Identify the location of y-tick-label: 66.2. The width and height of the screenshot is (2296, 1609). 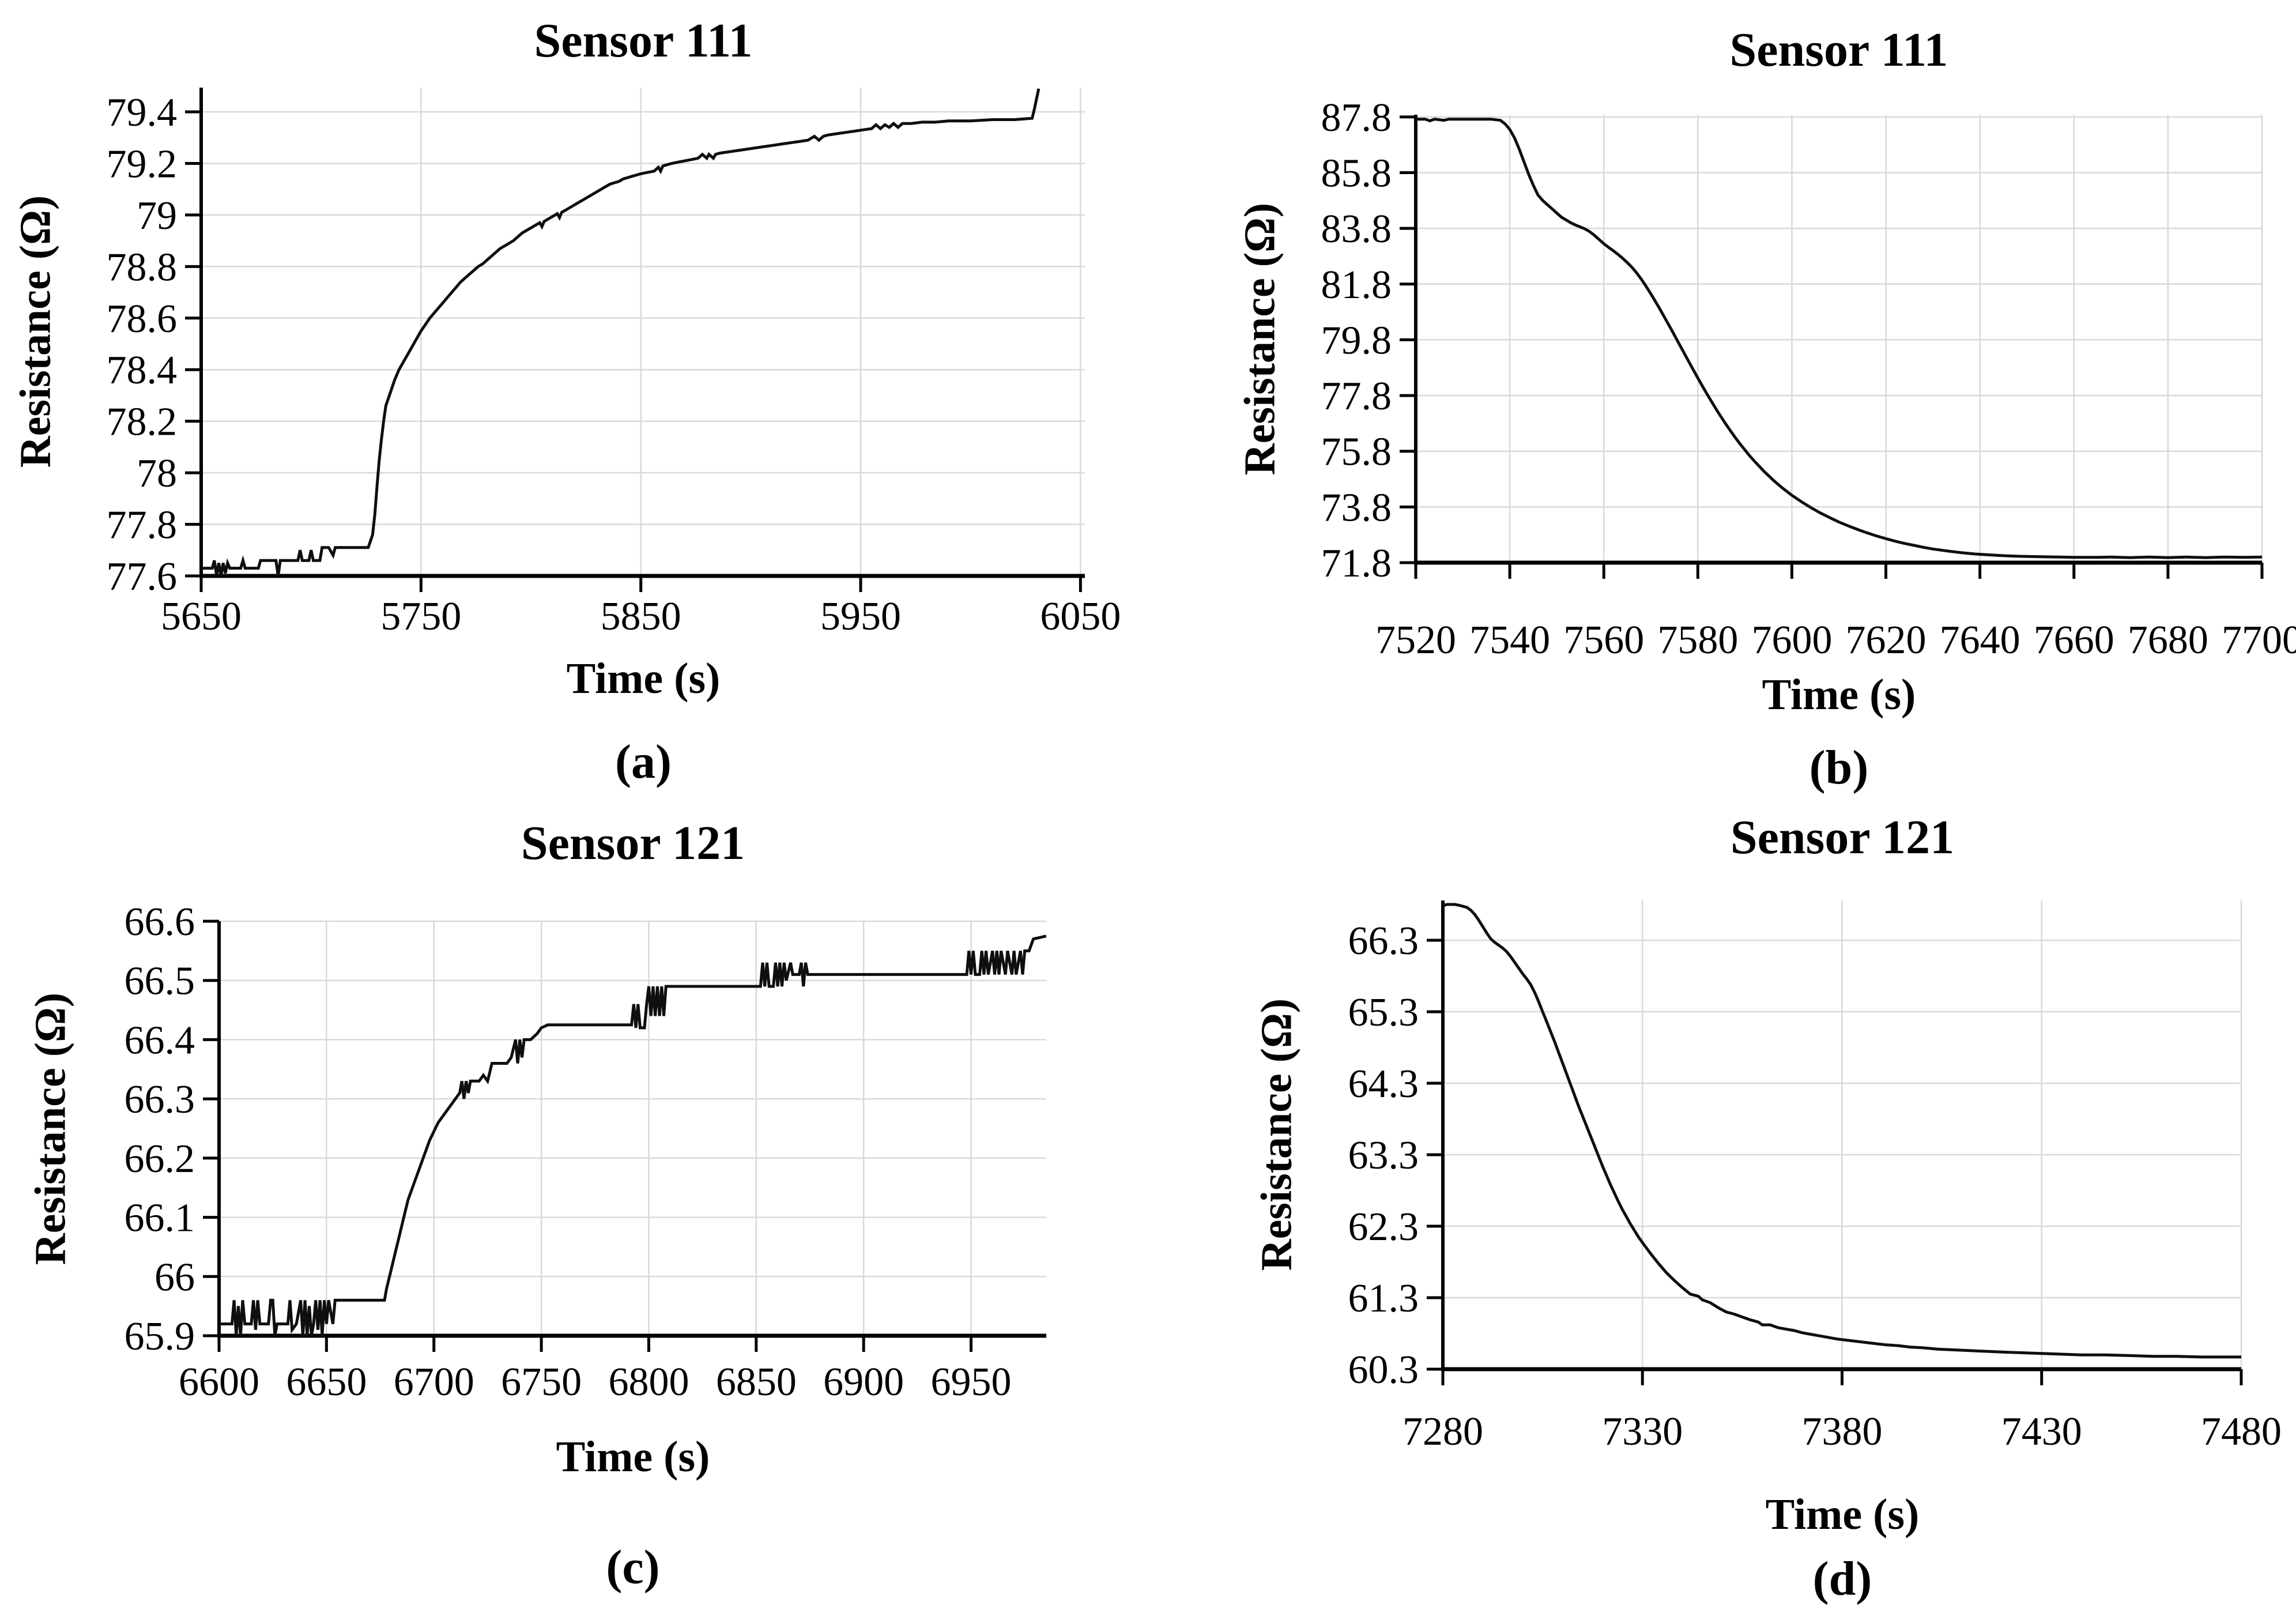
(160, 1159).